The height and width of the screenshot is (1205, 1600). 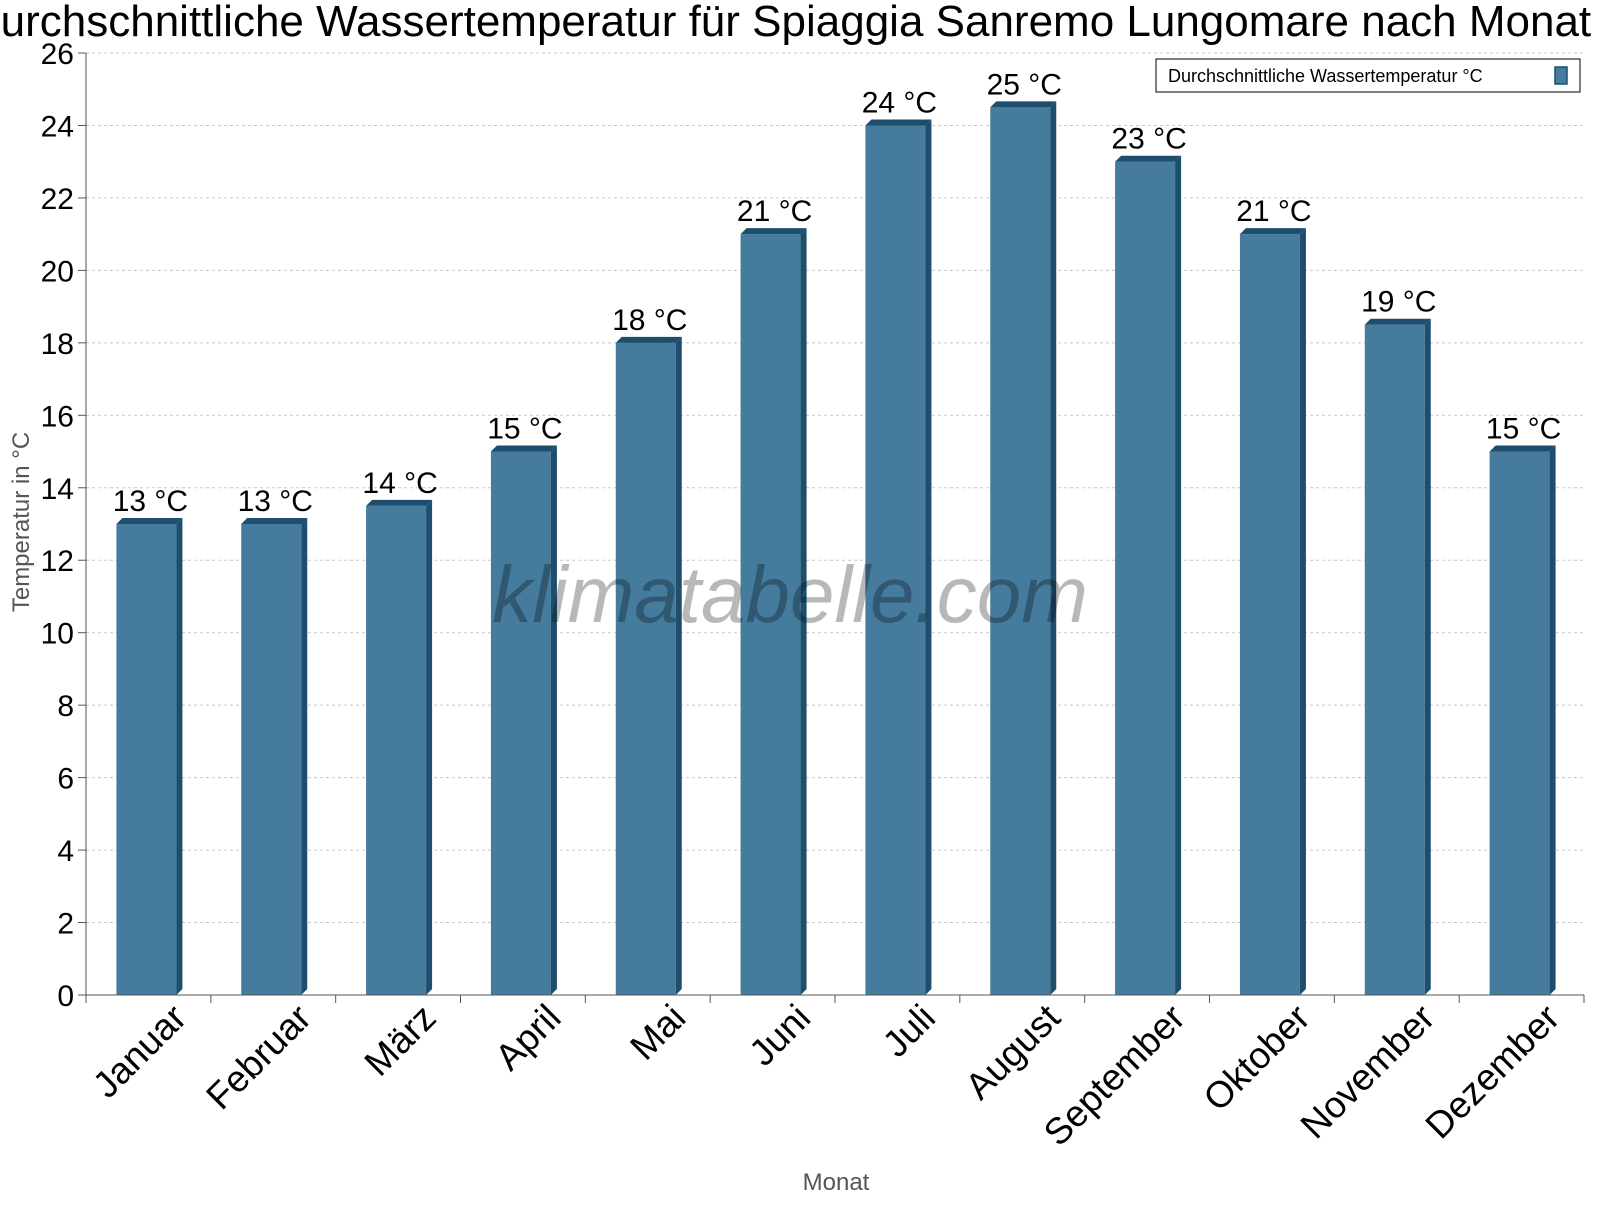 I want to click on watermark: klimatabelle.com, so click(x=790, y=594).